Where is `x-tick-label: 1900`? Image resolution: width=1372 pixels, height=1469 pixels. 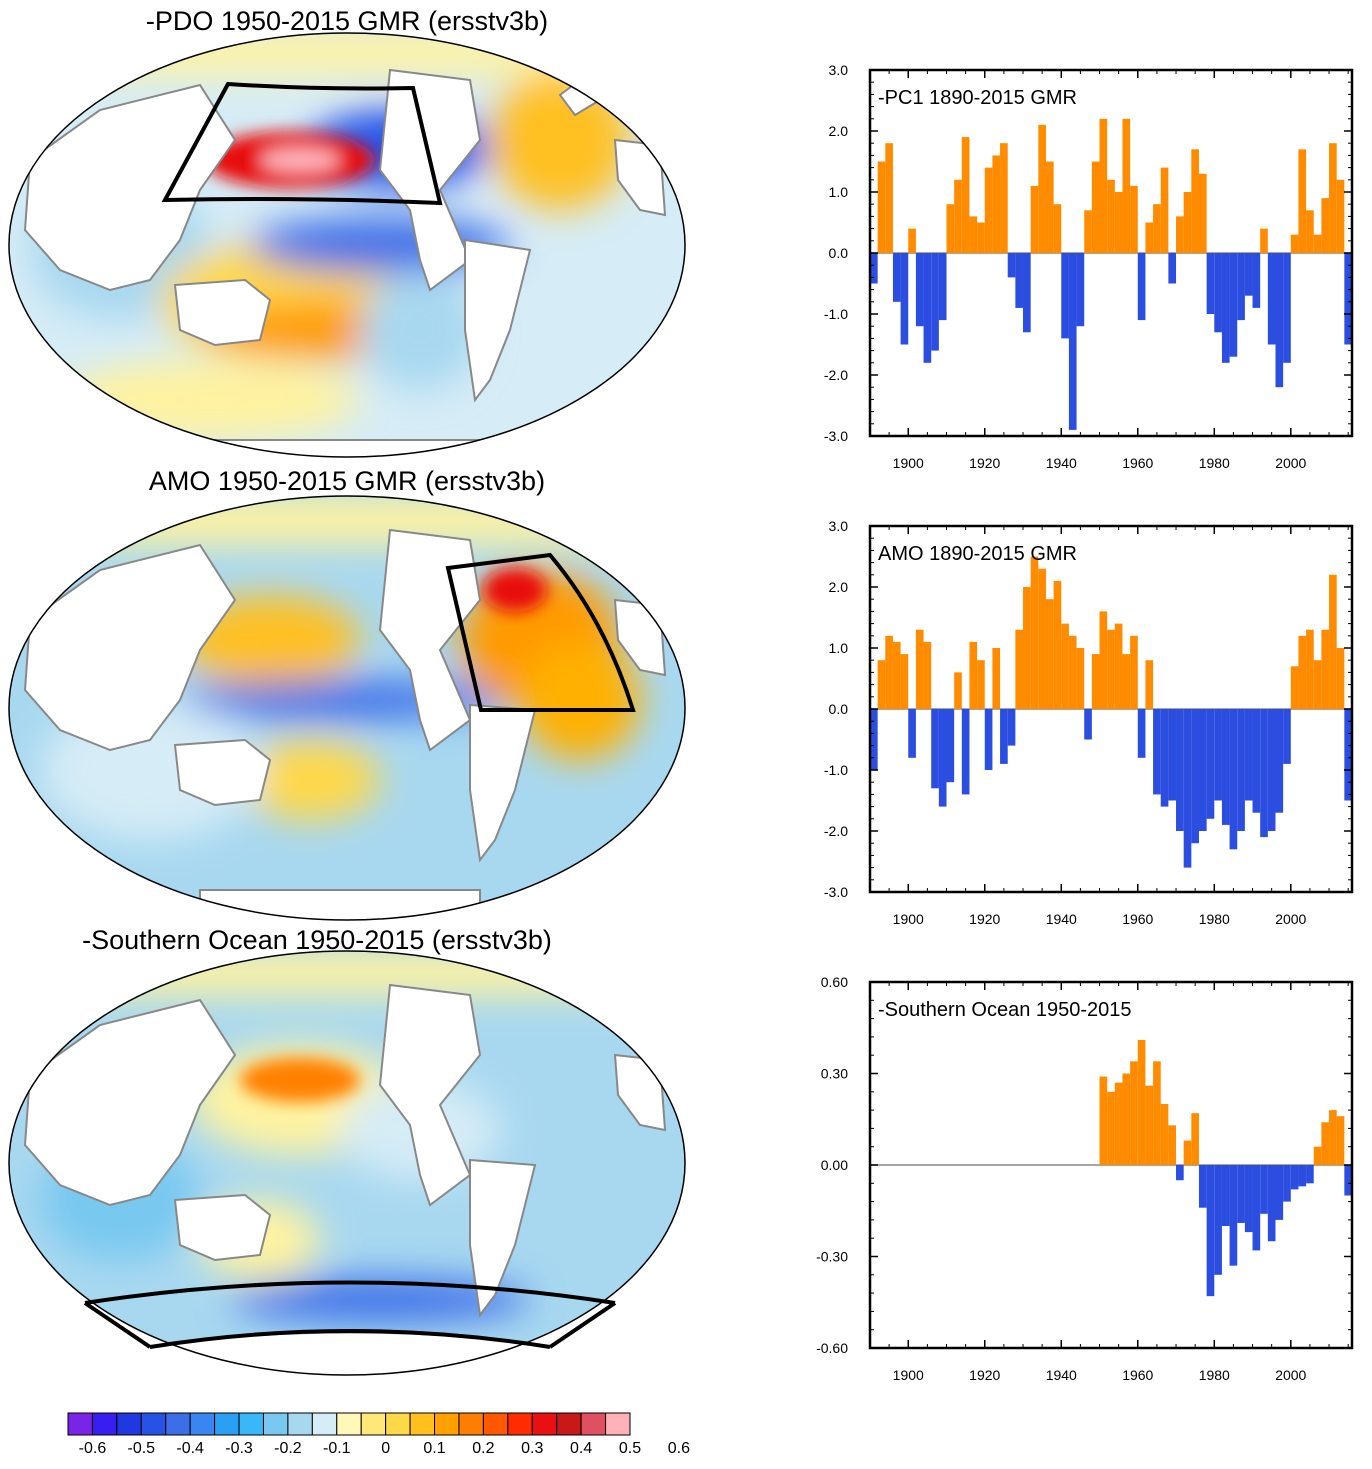 x-tick-label: 1900 is located at coordinates (908, 1375).